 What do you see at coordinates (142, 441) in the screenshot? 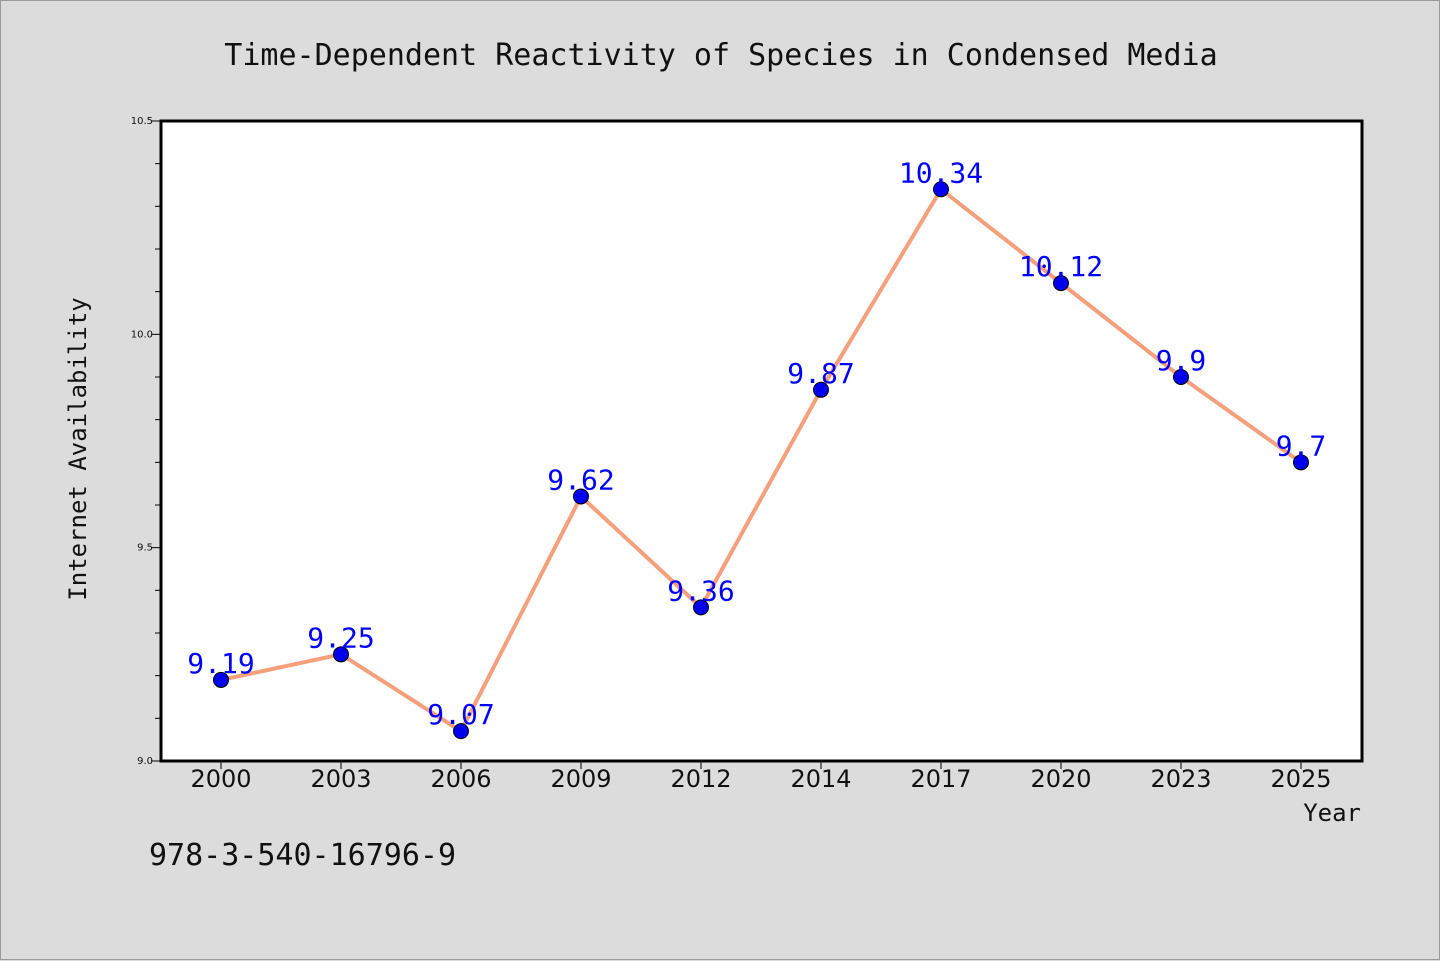
I see `y-axis-tick-labels: 9.0 9.5 10.0 10.5` at bounding box center [142, 441].